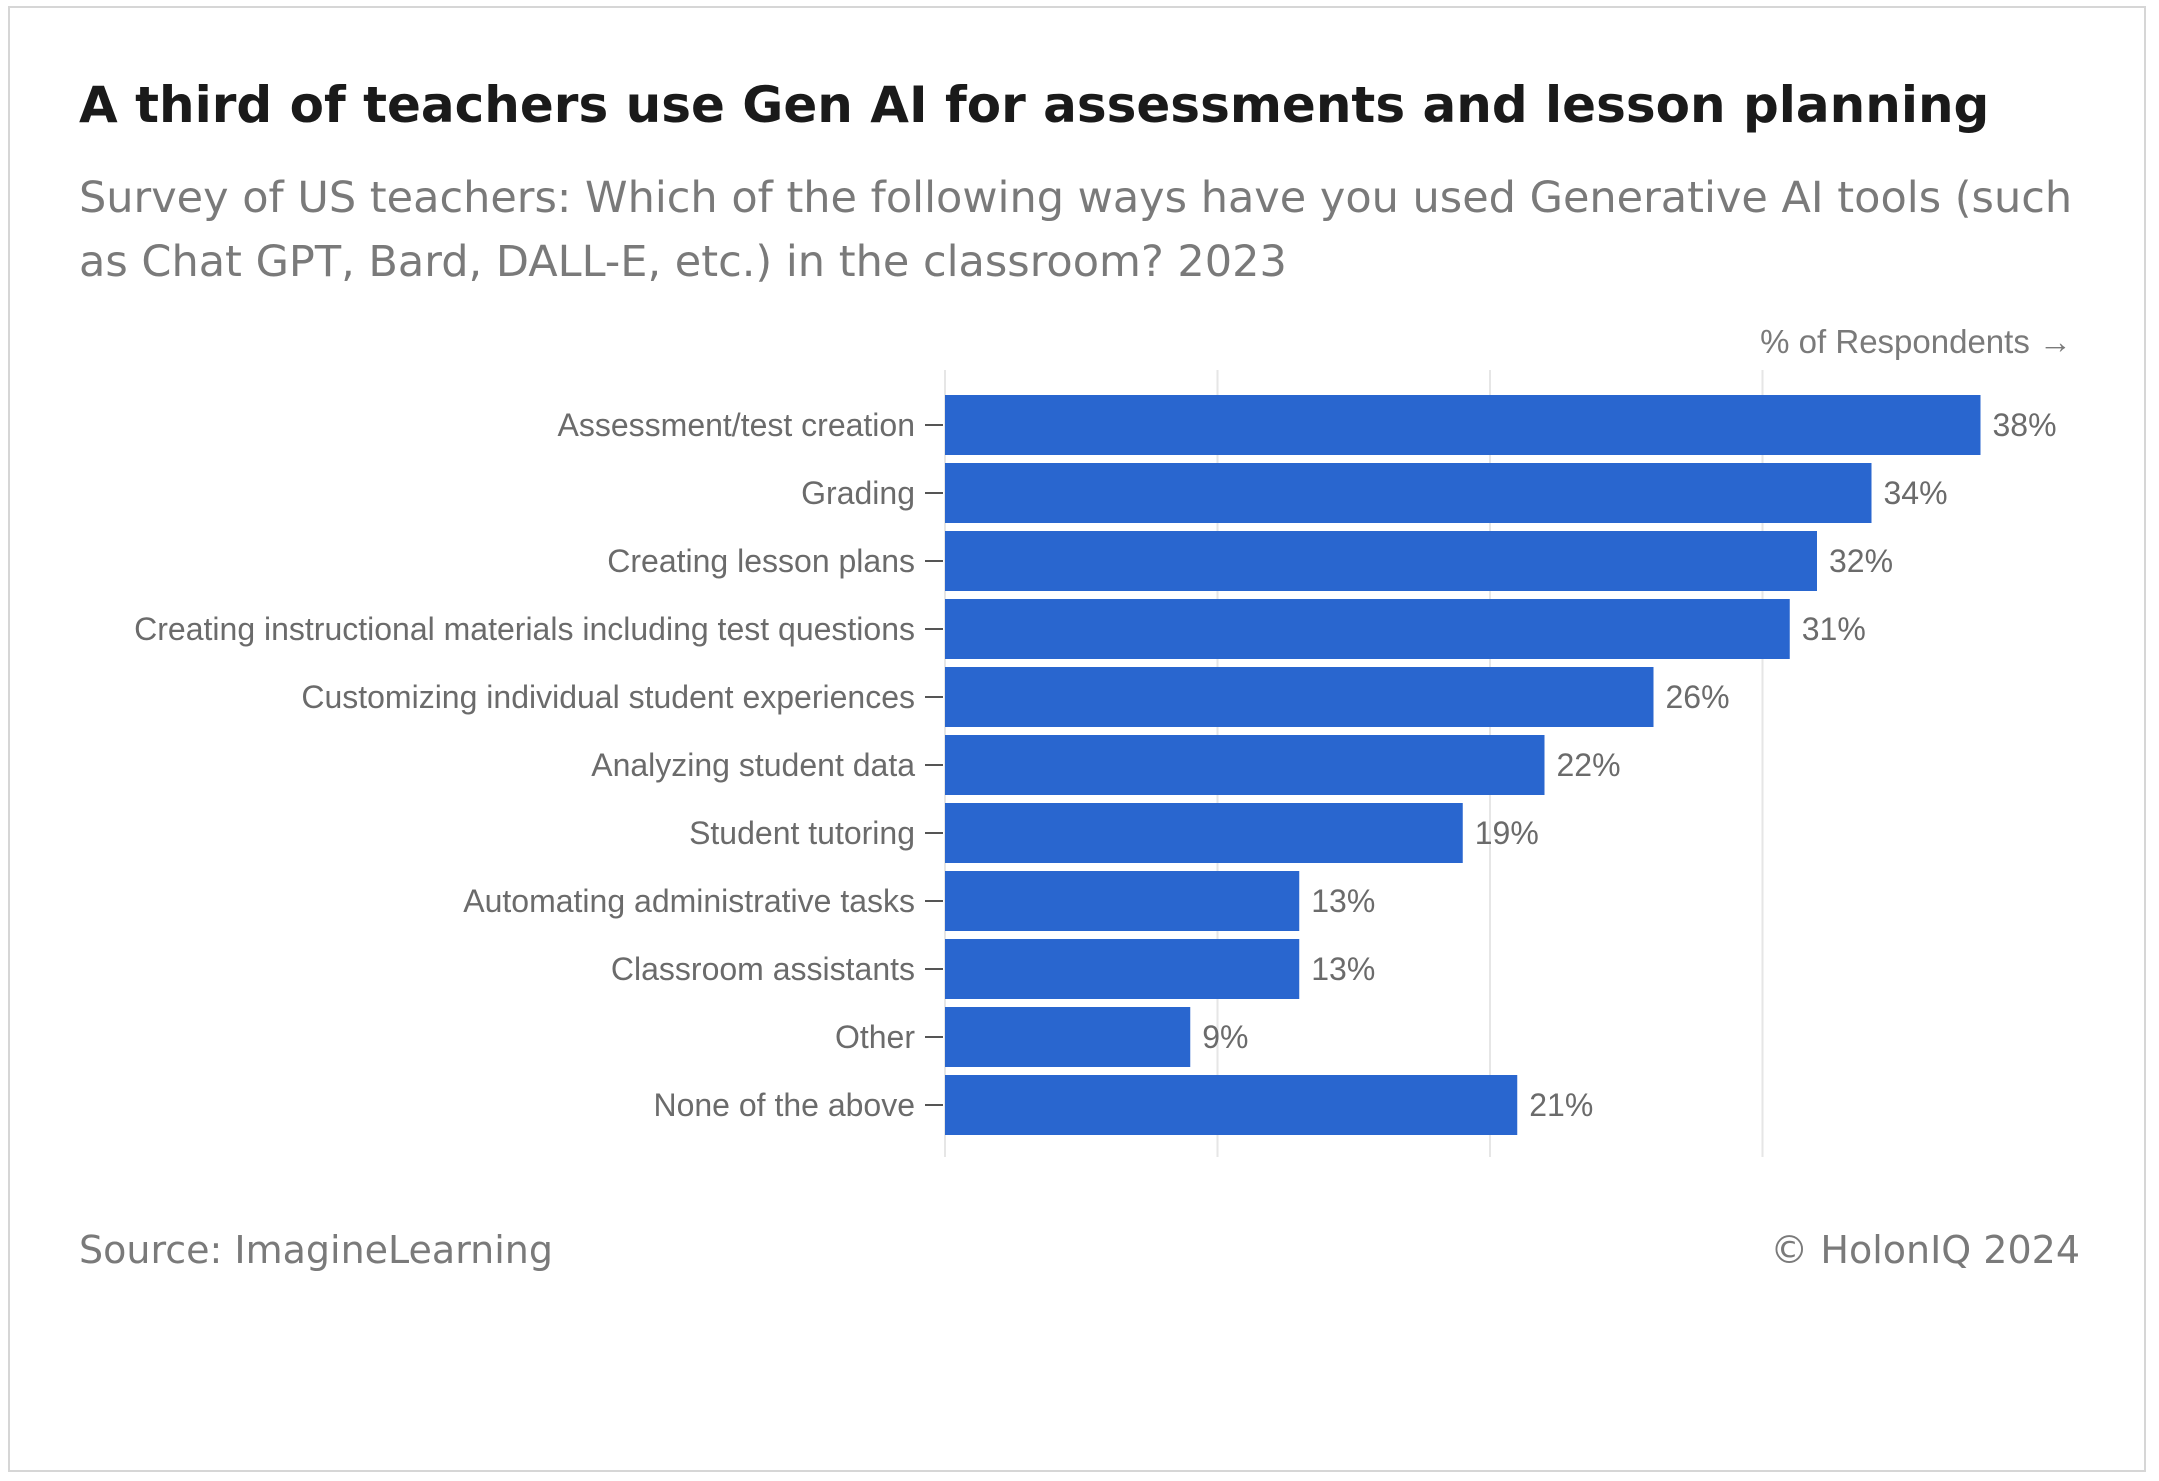  I want to click on value-label: 19%, so click(1507, 833).